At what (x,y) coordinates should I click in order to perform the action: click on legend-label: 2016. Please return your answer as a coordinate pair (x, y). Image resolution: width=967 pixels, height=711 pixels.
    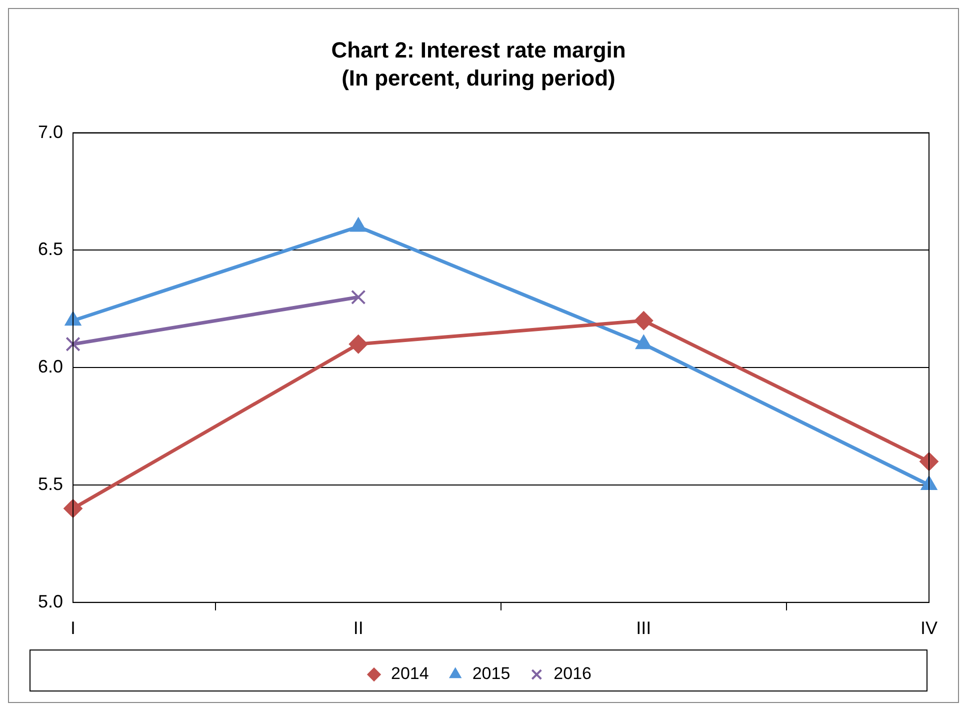
    Looking at the image, I should click on (573, 674).